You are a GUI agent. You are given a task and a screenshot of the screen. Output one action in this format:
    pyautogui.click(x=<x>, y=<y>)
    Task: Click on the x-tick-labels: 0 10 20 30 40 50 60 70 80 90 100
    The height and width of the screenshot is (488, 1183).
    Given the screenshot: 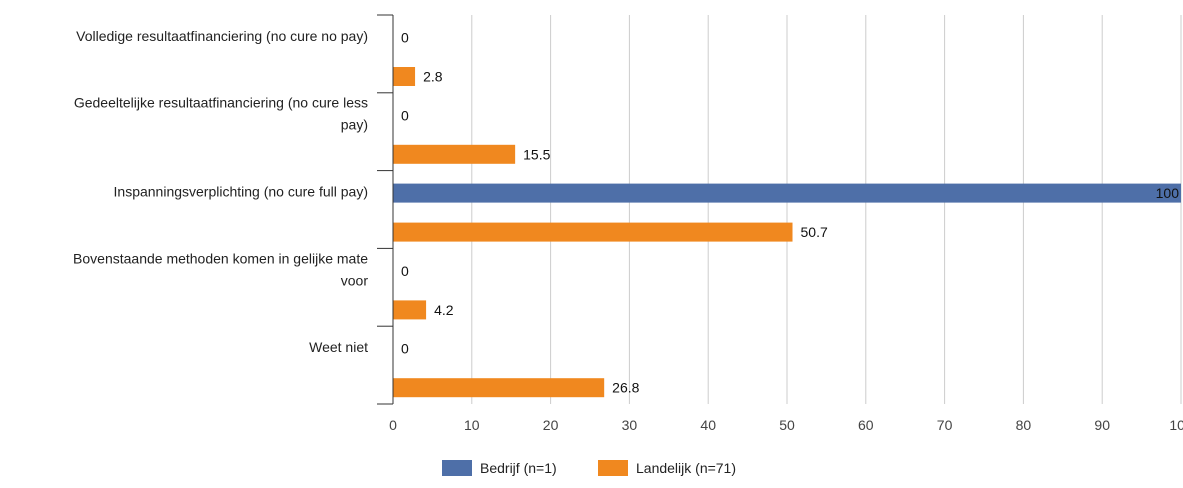 What is the action you would take?
    pyautogui.click(x=786, y=425)
    